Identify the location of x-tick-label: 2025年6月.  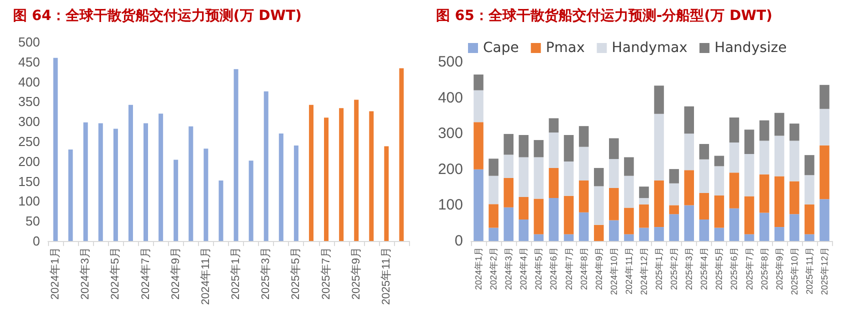
(734, 268).